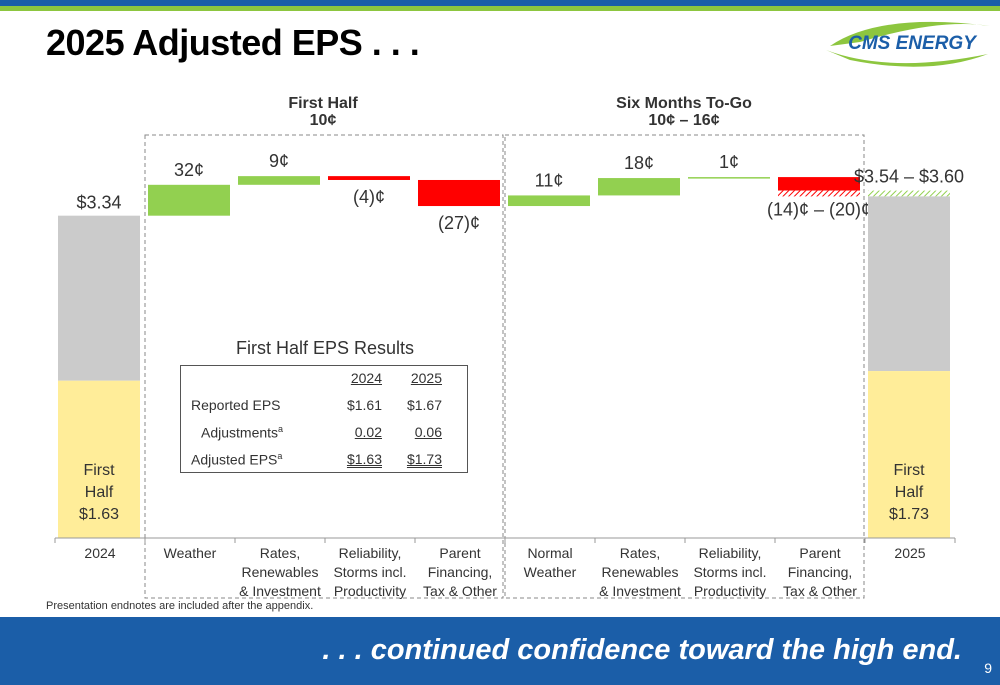 This screenshot has height=685, width=1000. Describe the element at coordinates (366, 378) in the screenshot. I see `results-col-2024: 2024` at that location.